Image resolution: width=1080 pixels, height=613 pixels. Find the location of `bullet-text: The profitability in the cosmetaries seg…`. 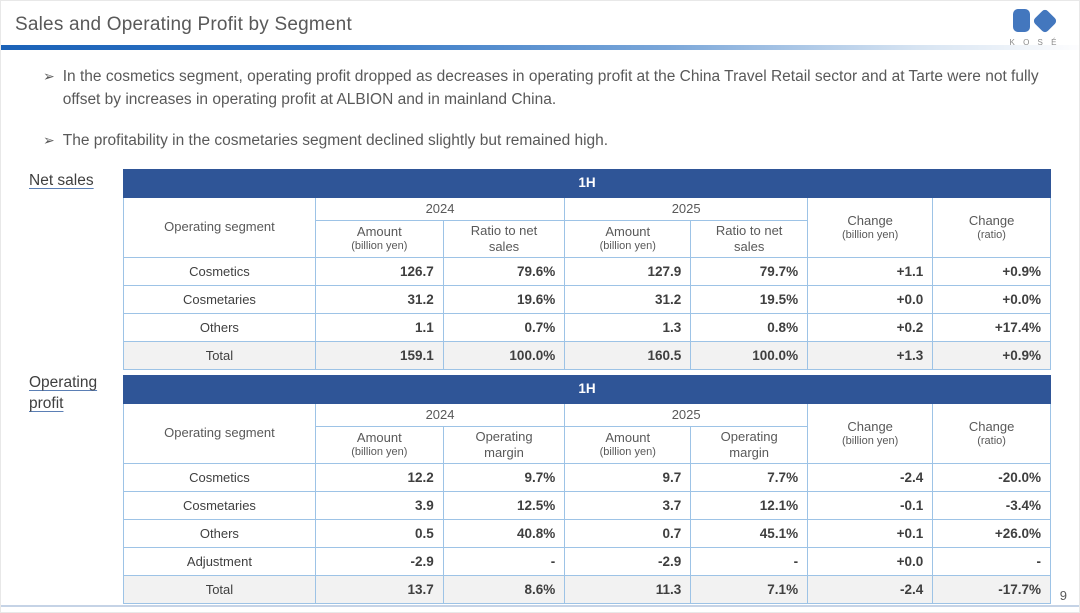

bullet-text: The profitability in the cosmetaries seg… is located at coordinates (335, 140).